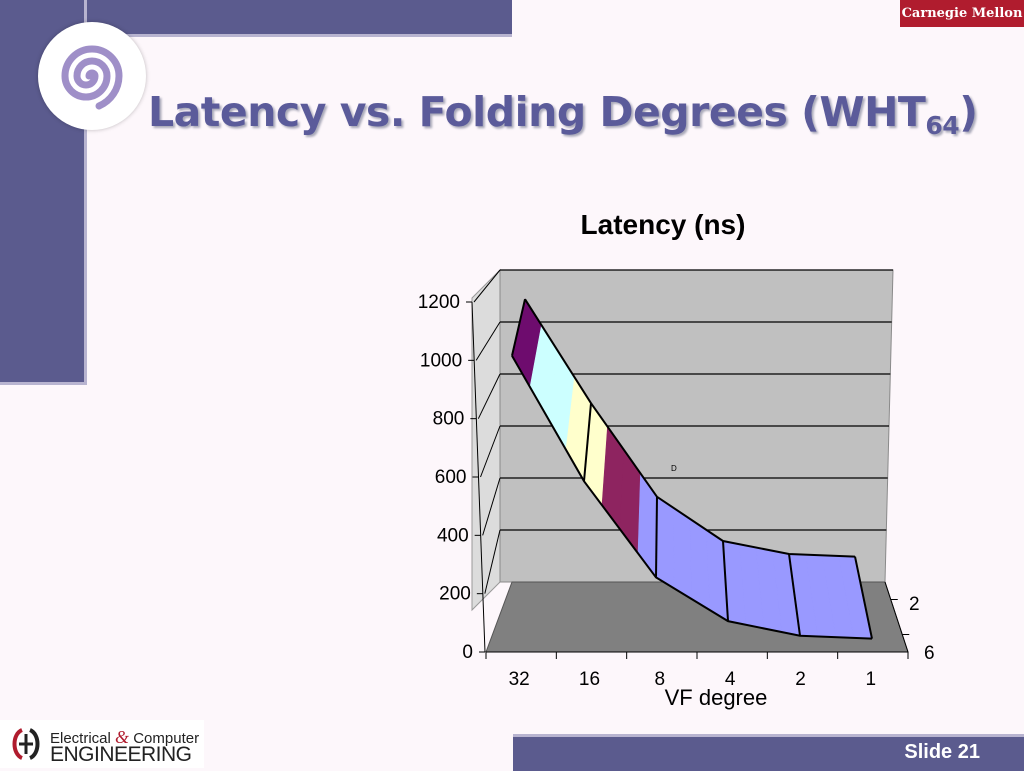 Image resolution: width=1024 pixels, height=771 pixels. Describe the element at coordinates (121, 754) in the screenshot. I see `ece-logo-line2: ENGINEERING` at that location.